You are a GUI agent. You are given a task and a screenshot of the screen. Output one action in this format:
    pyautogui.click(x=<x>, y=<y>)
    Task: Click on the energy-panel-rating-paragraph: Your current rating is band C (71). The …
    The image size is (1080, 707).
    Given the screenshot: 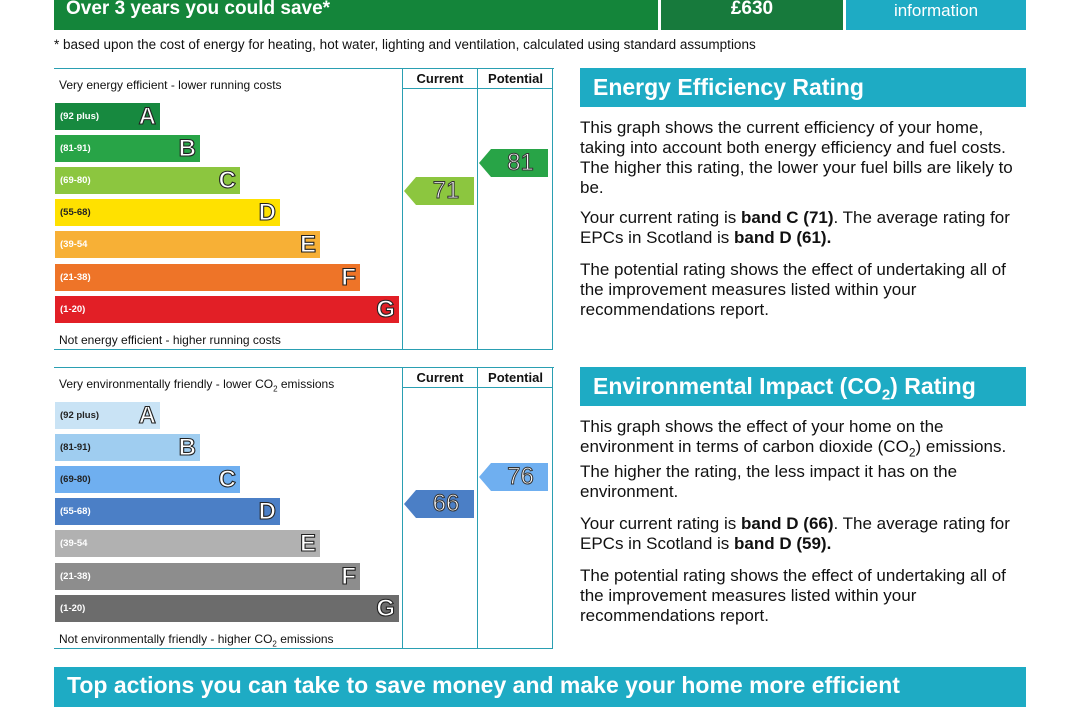 What is the action you would take?
    pyautogui.click(x=795, y=227)
    